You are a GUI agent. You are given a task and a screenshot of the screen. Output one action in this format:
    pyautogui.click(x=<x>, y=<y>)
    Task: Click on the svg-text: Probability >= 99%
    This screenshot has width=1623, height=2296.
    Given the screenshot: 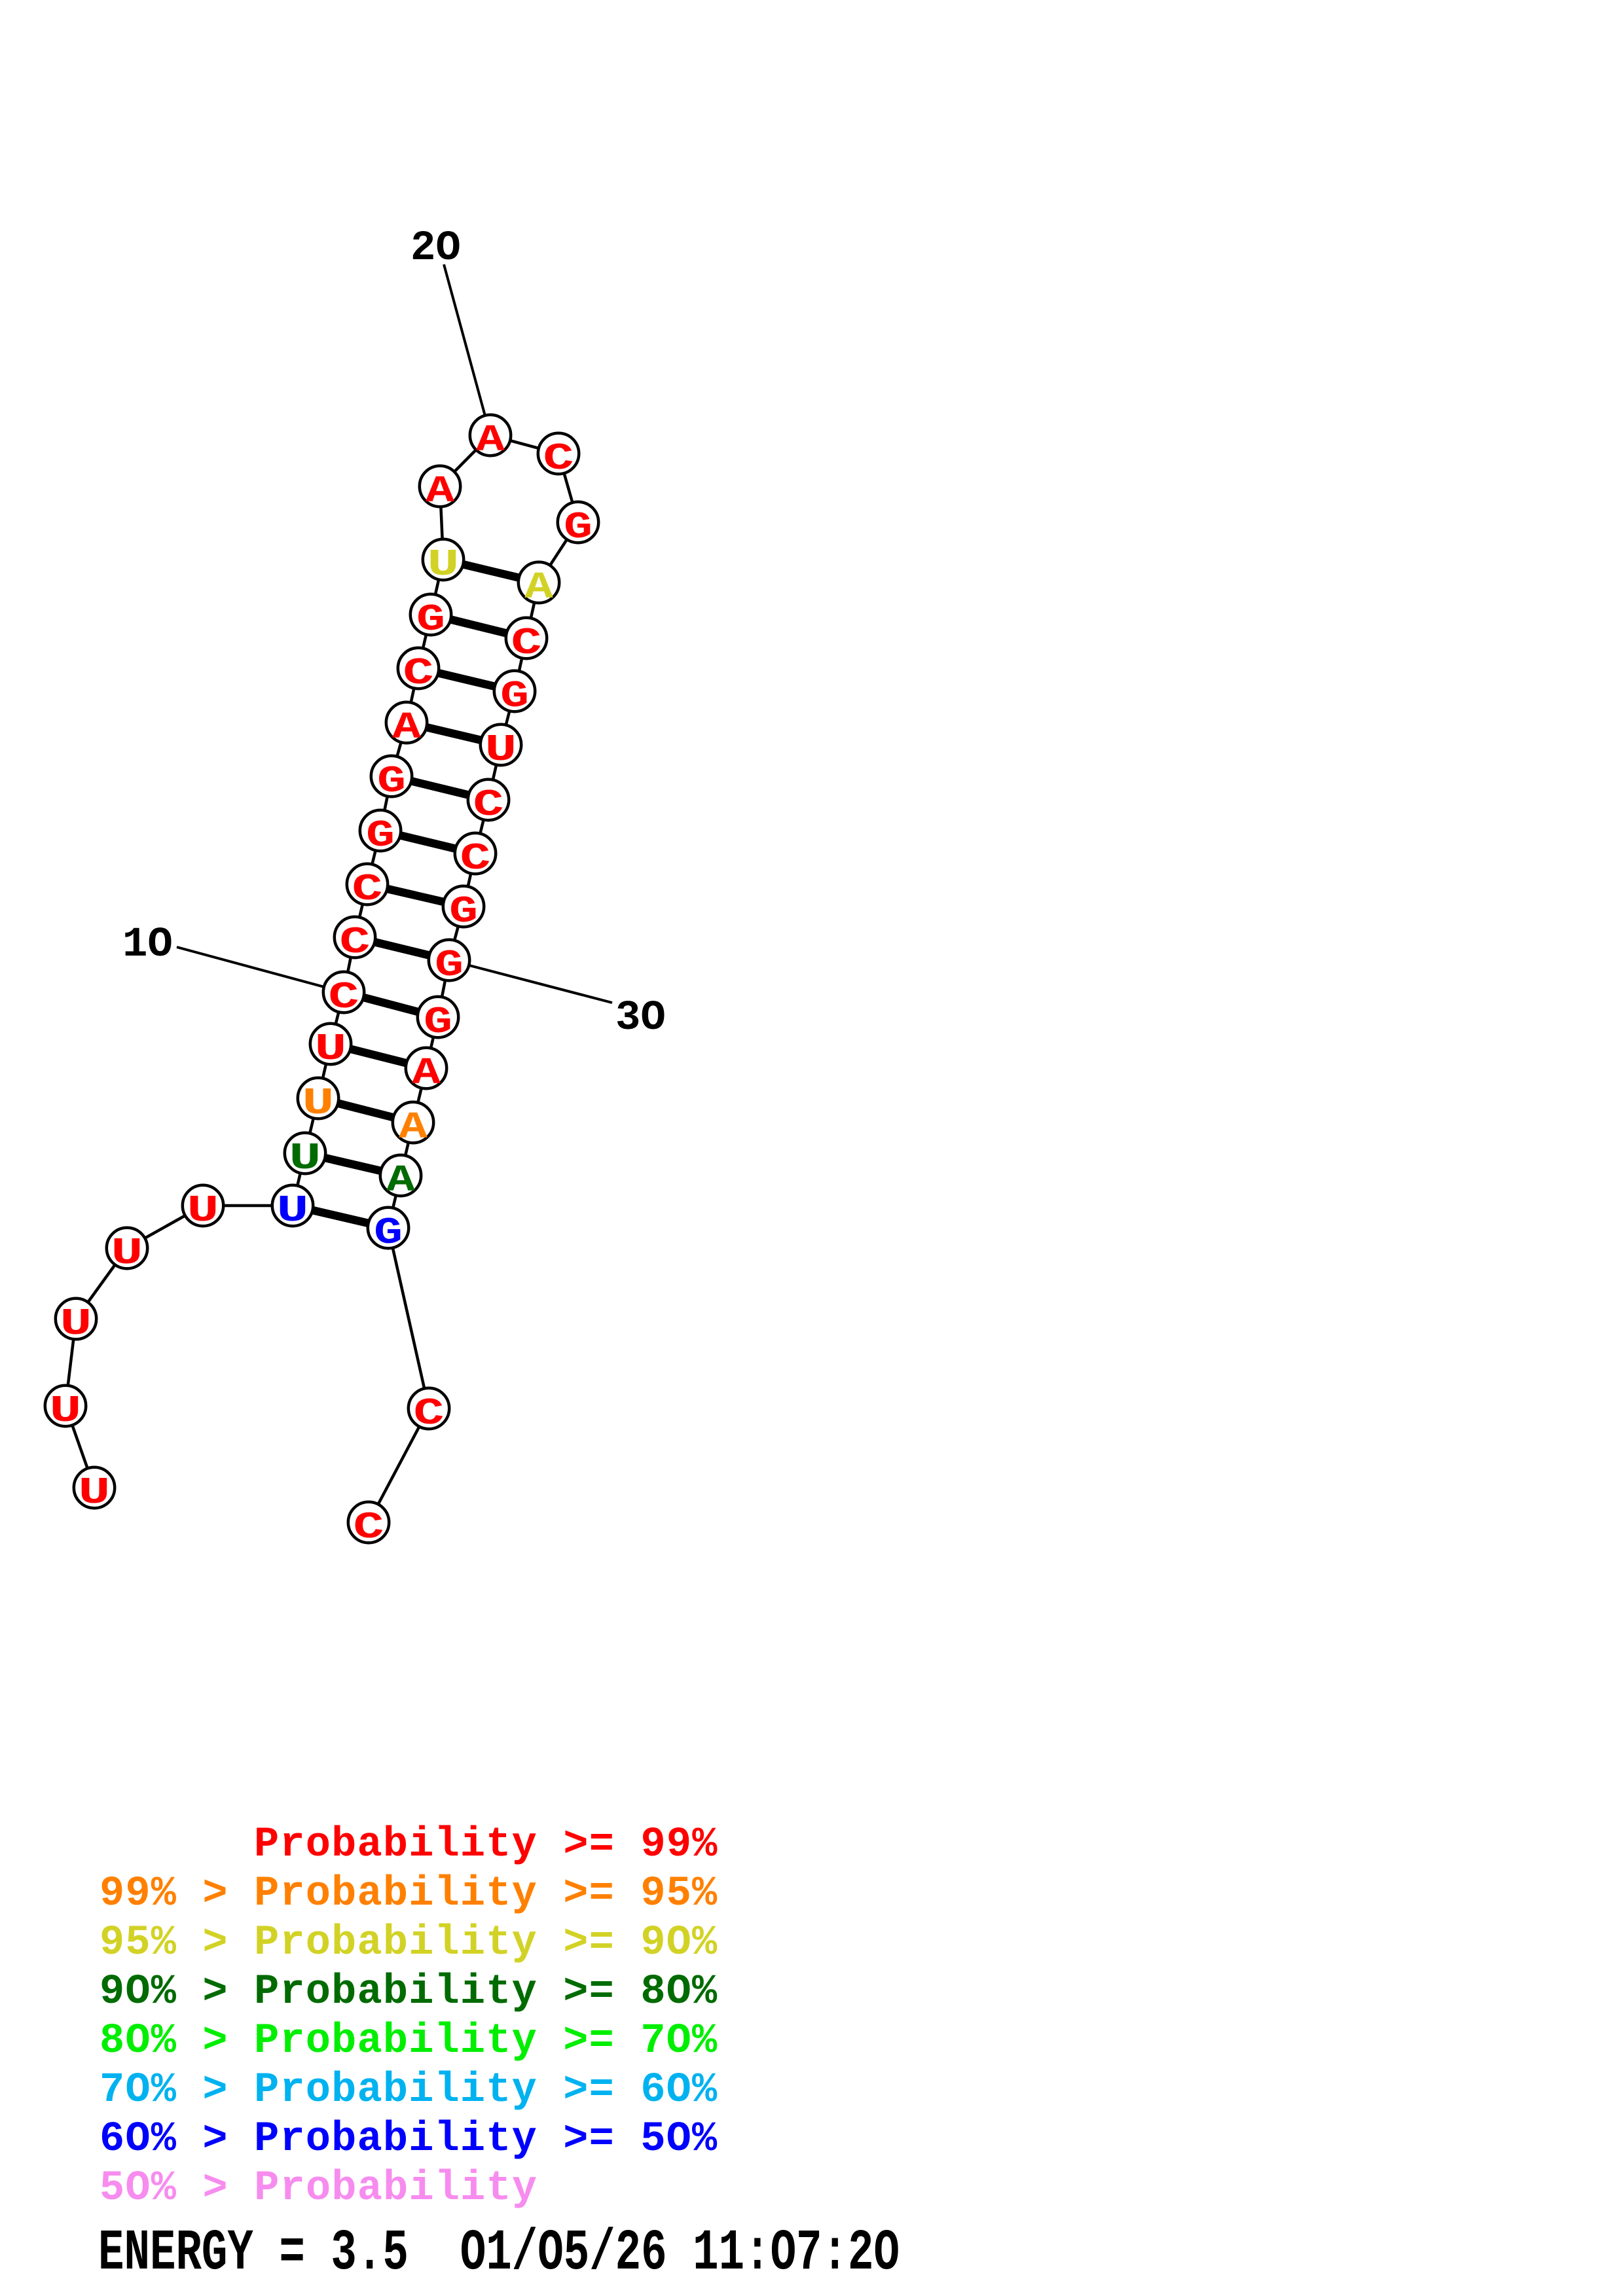 What is the action you would take?
    pyautogui.click(x=486, y=1845)
    